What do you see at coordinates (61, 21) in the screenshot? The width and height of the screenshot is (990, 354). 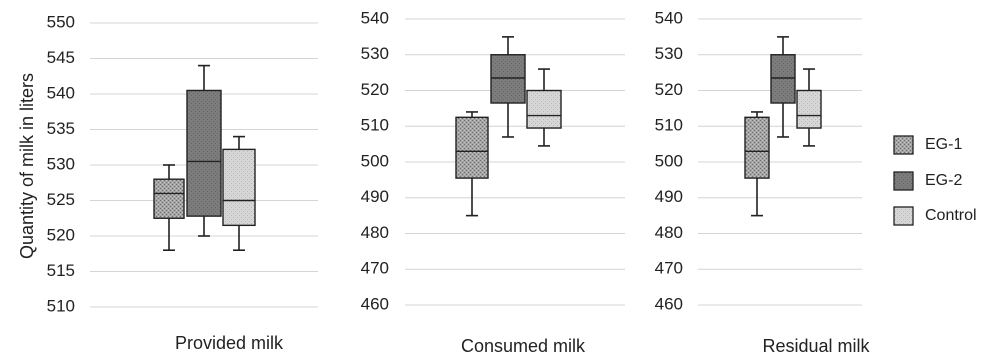 I see `y-tick-label: 550` at bounding box center [61, 21].